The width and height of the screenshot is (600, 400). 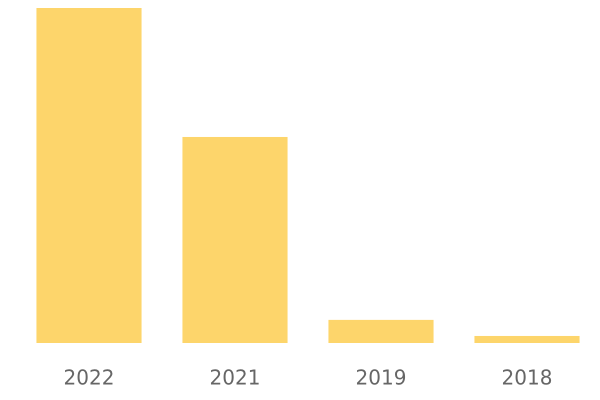 I want to click on x-tick-label: 2021, so click(x=235, y=378).